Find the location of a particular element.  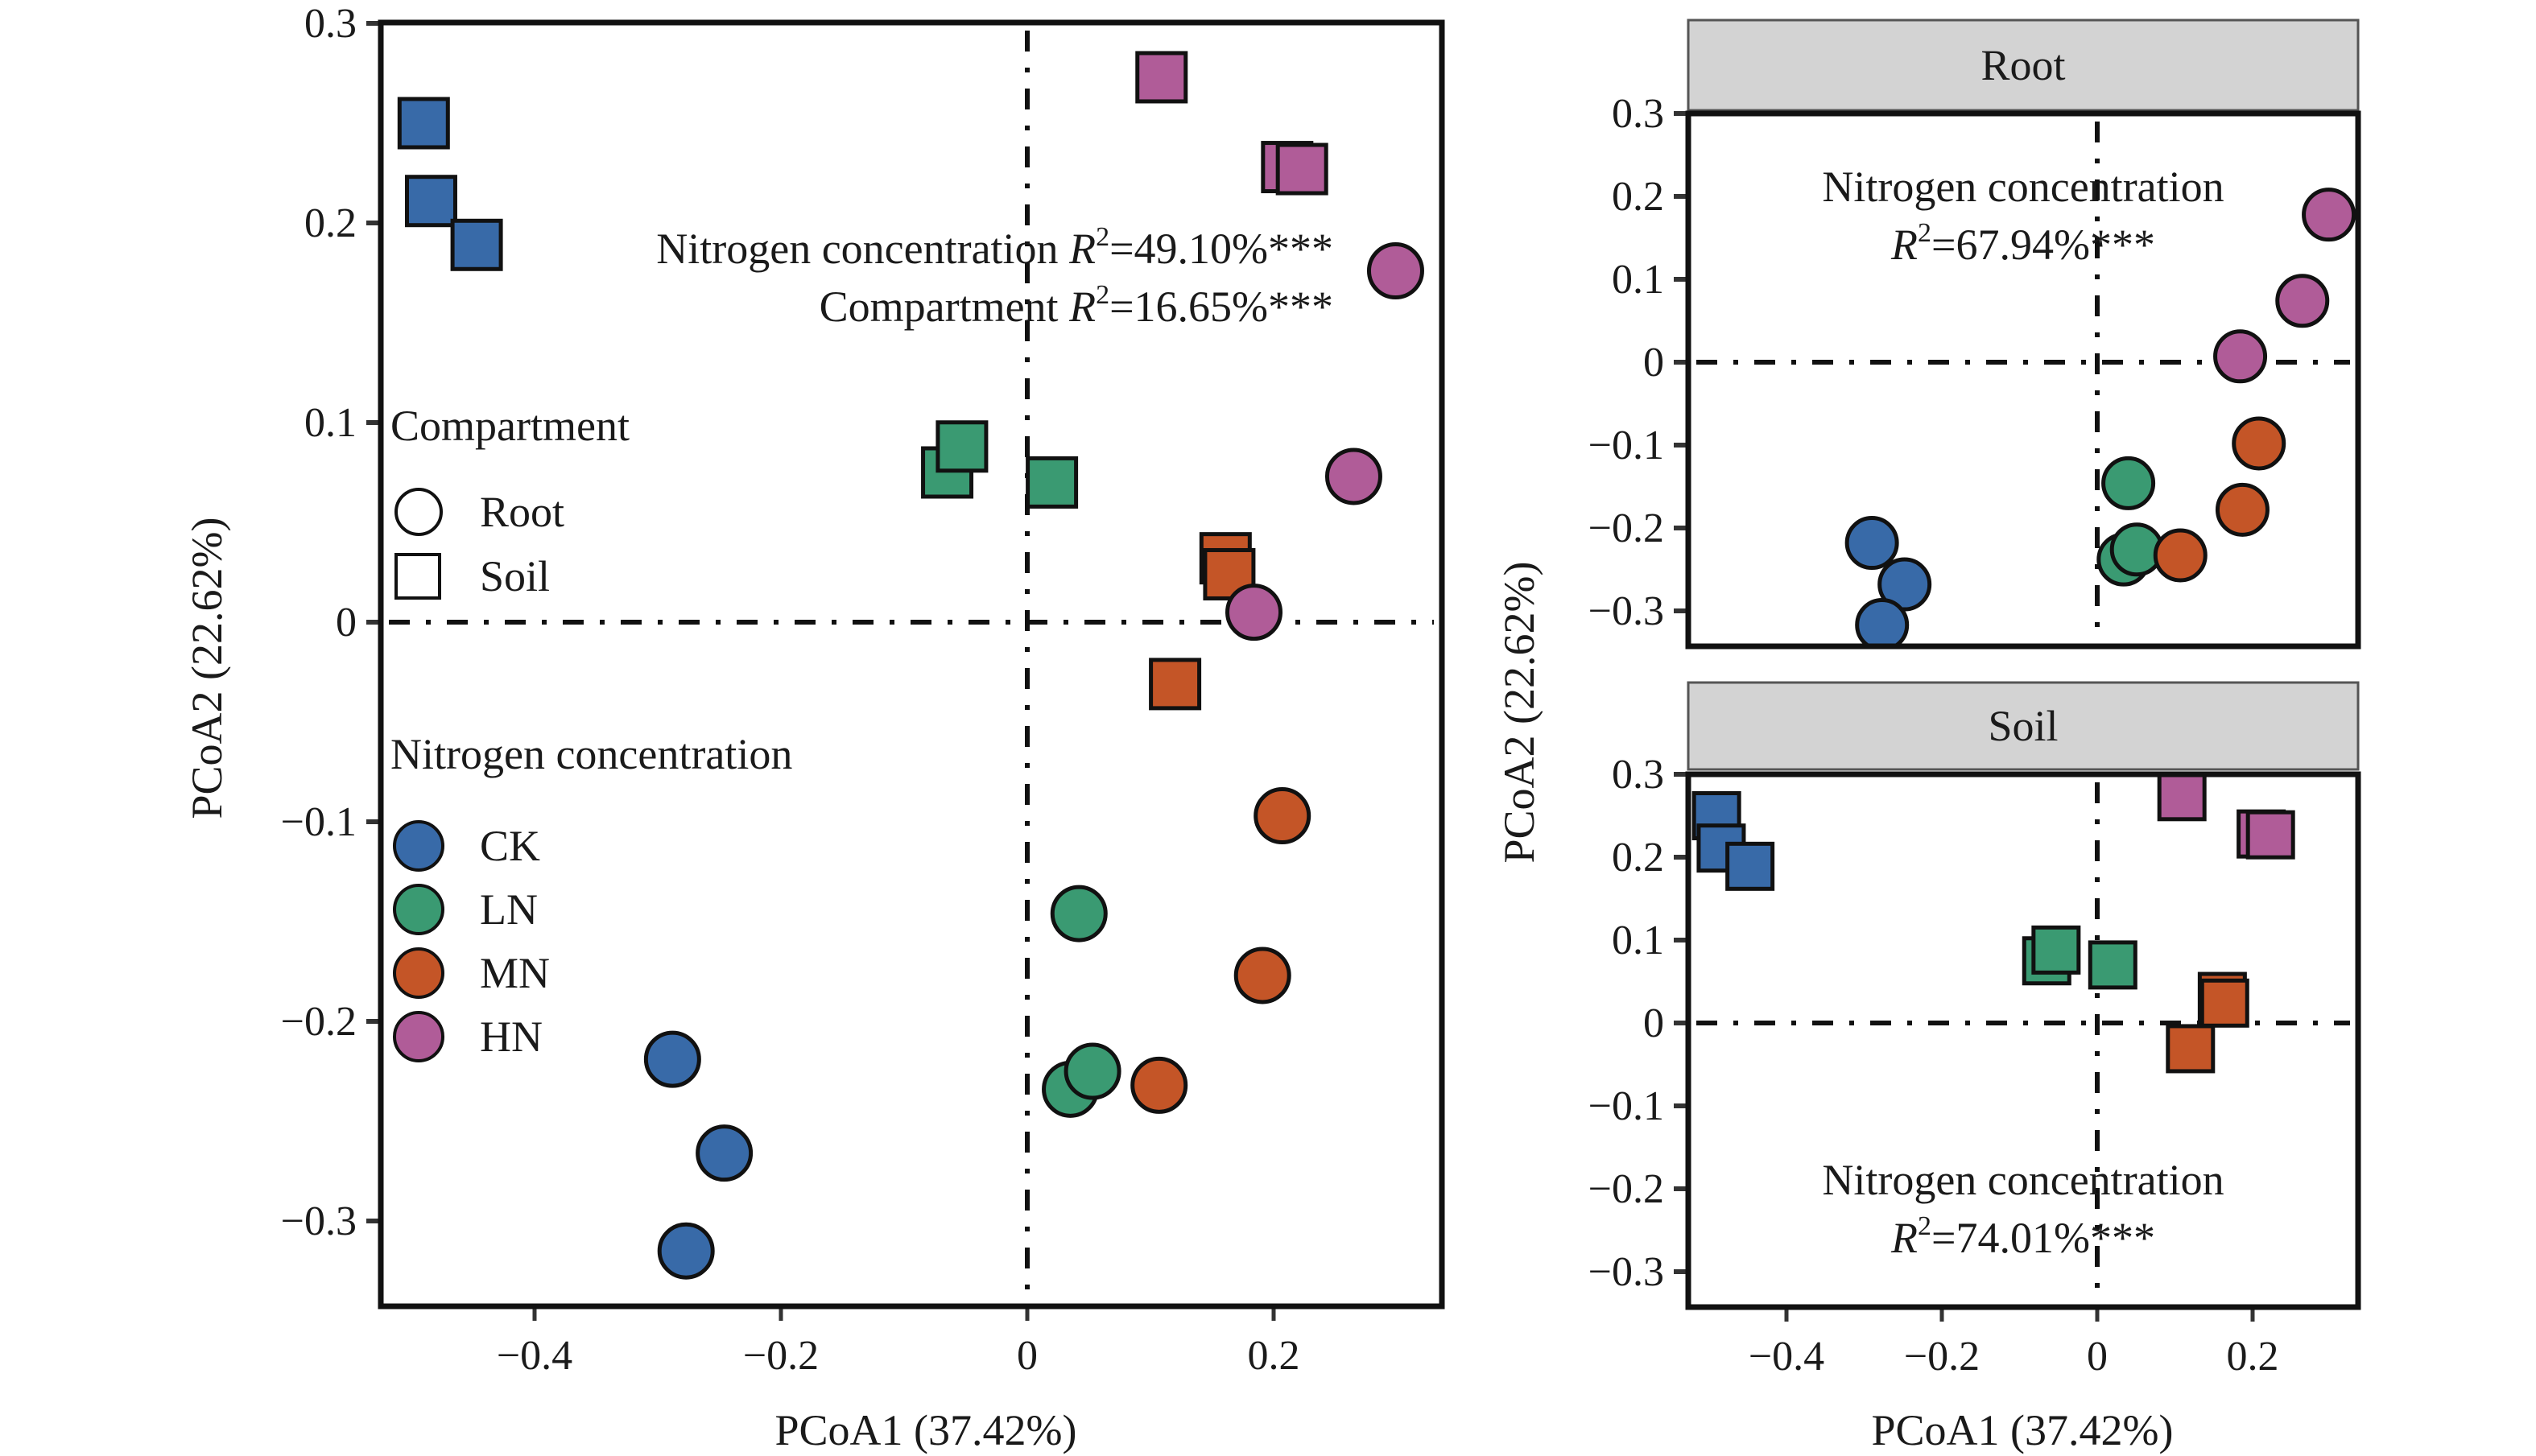

markers-root is located at coordinates (2100, 417).